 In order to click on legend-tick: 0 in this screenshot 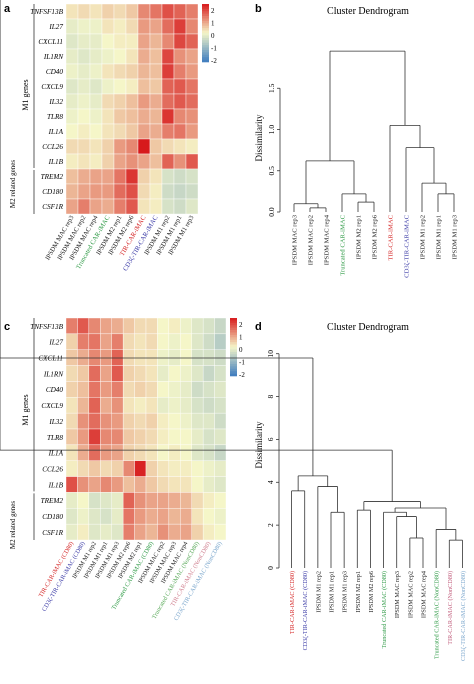, I will do `click(241, 350)`.